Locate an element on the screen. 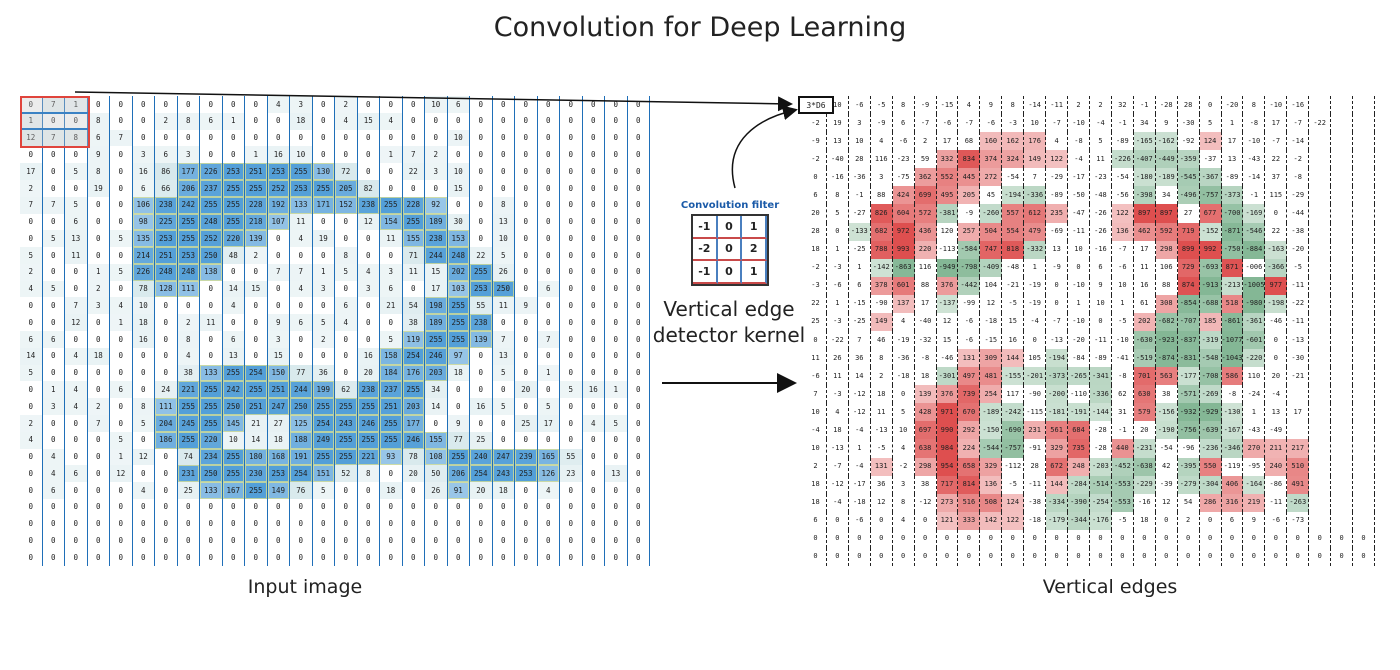  input-pixel-cell: 1 is located at coordinates (76, 104).